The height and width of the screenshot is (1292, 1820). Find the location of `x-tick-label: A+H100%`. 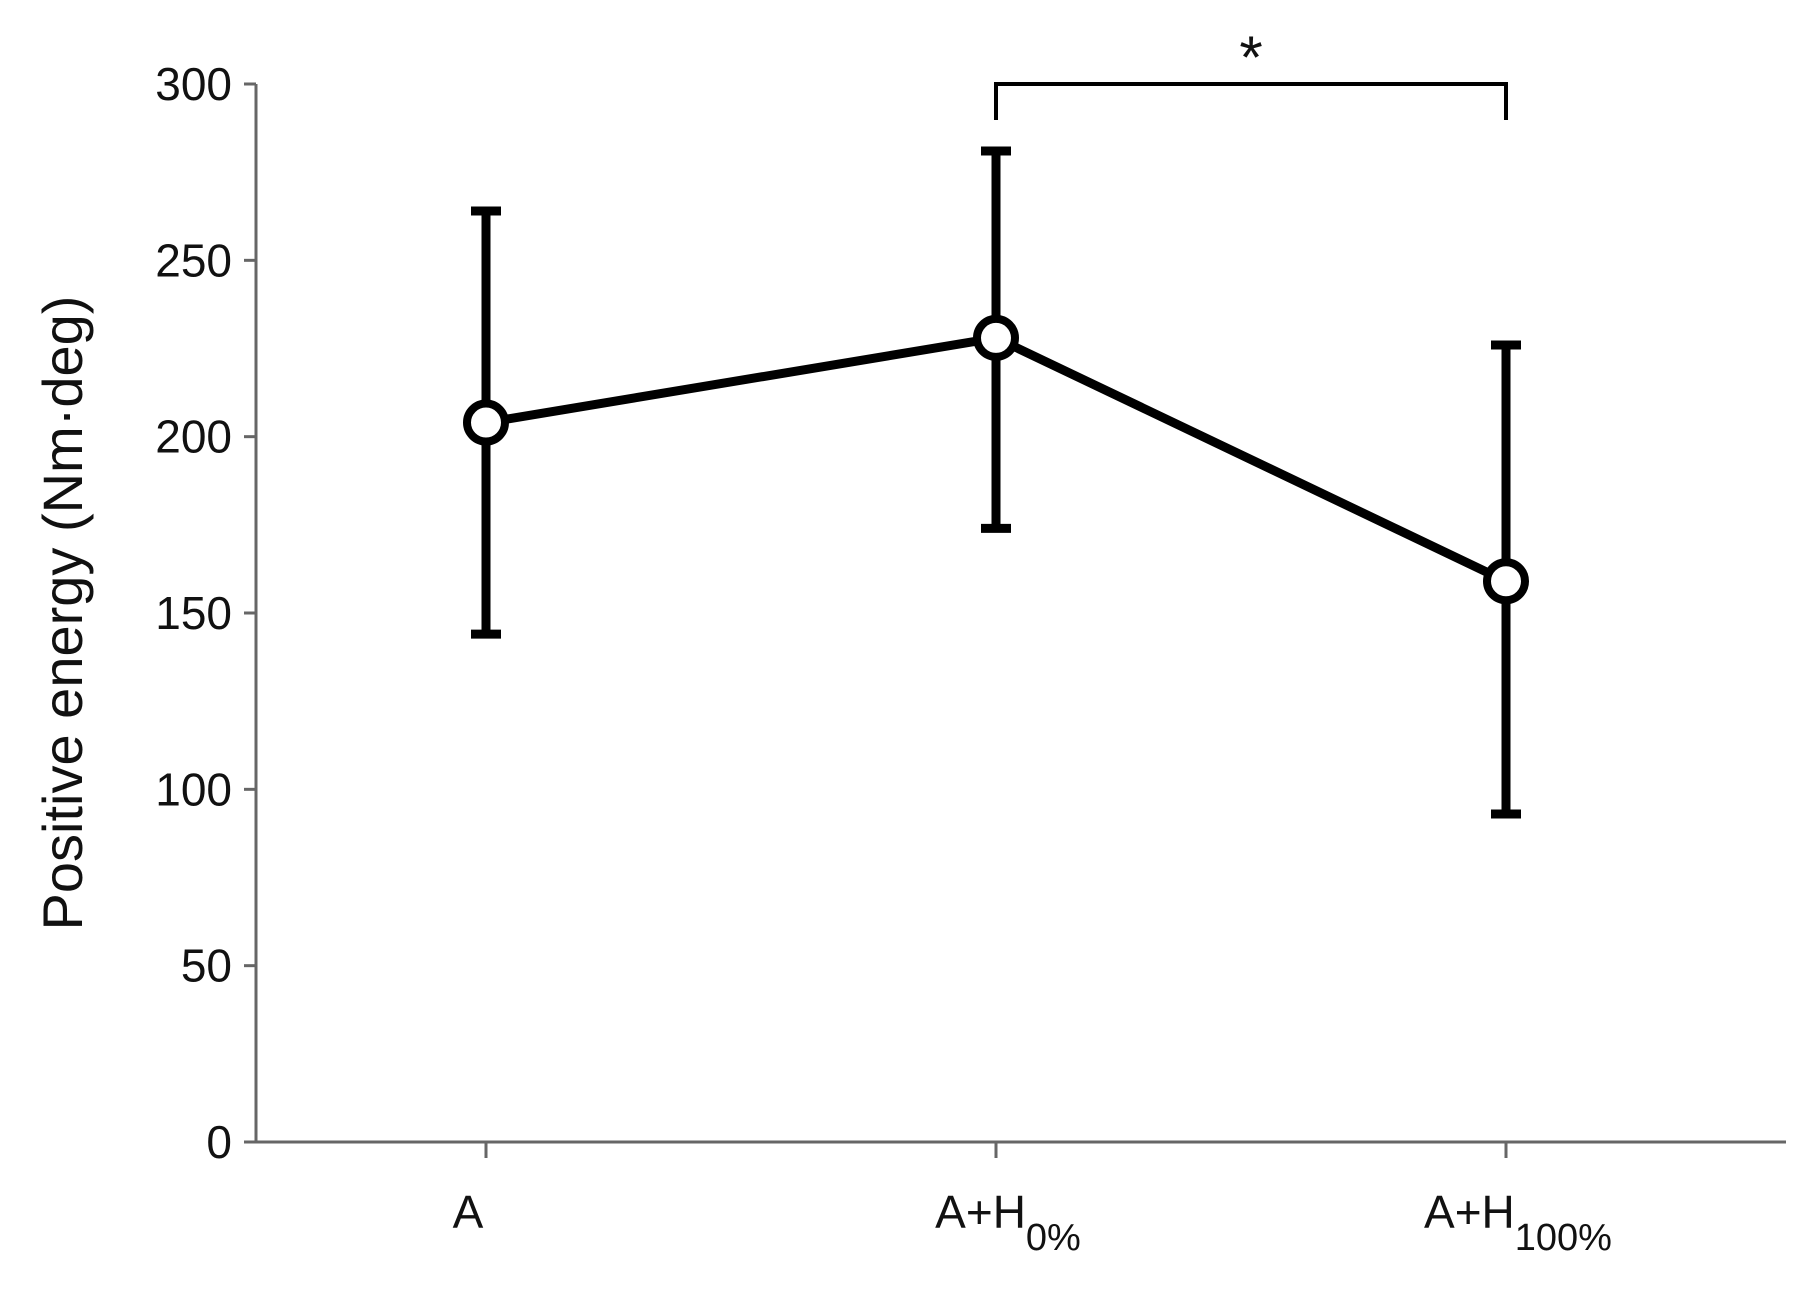

x-tick-label: A+H100% is located at coordinates (1518, 1222).